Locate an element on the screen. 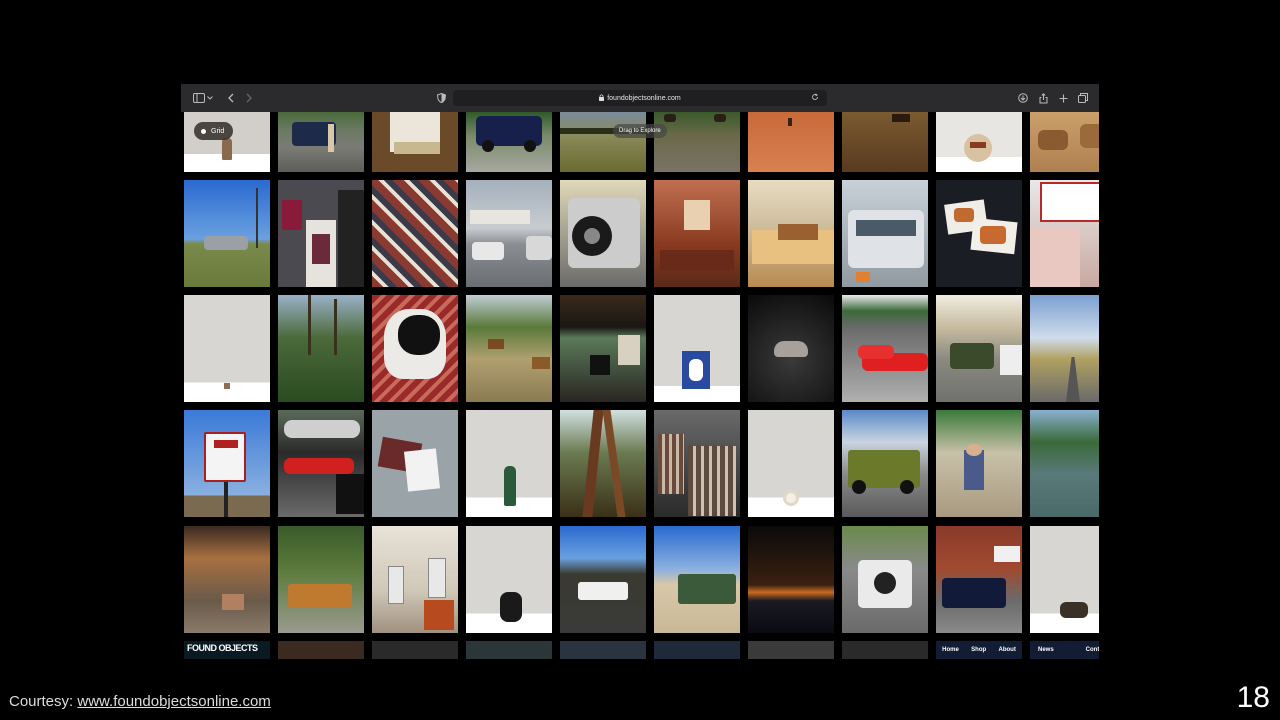  site-nav: Home Shop About is located at coordinates (979, 650).